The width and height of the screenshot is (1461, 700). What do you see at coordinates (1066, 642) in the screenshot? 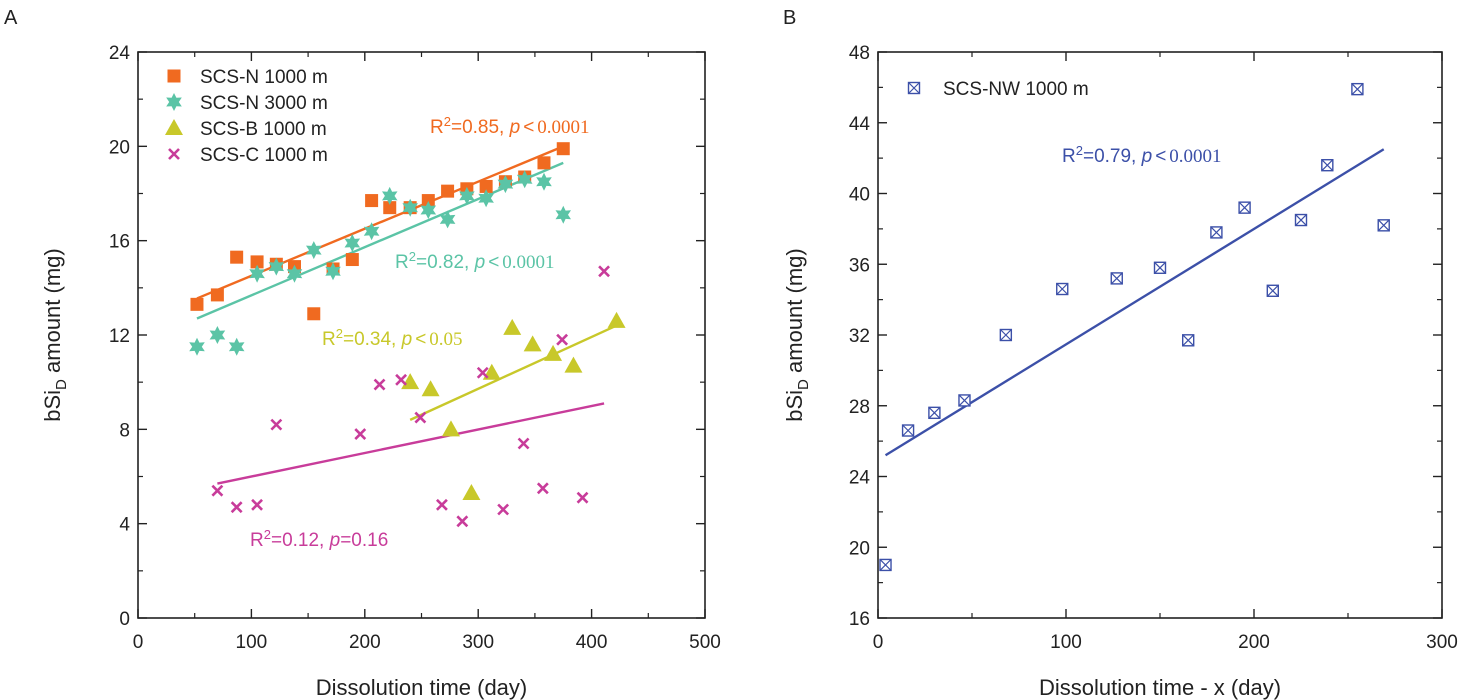
I see `panel-b-x-tick-label: 100` at bounding box center [1066, 642].